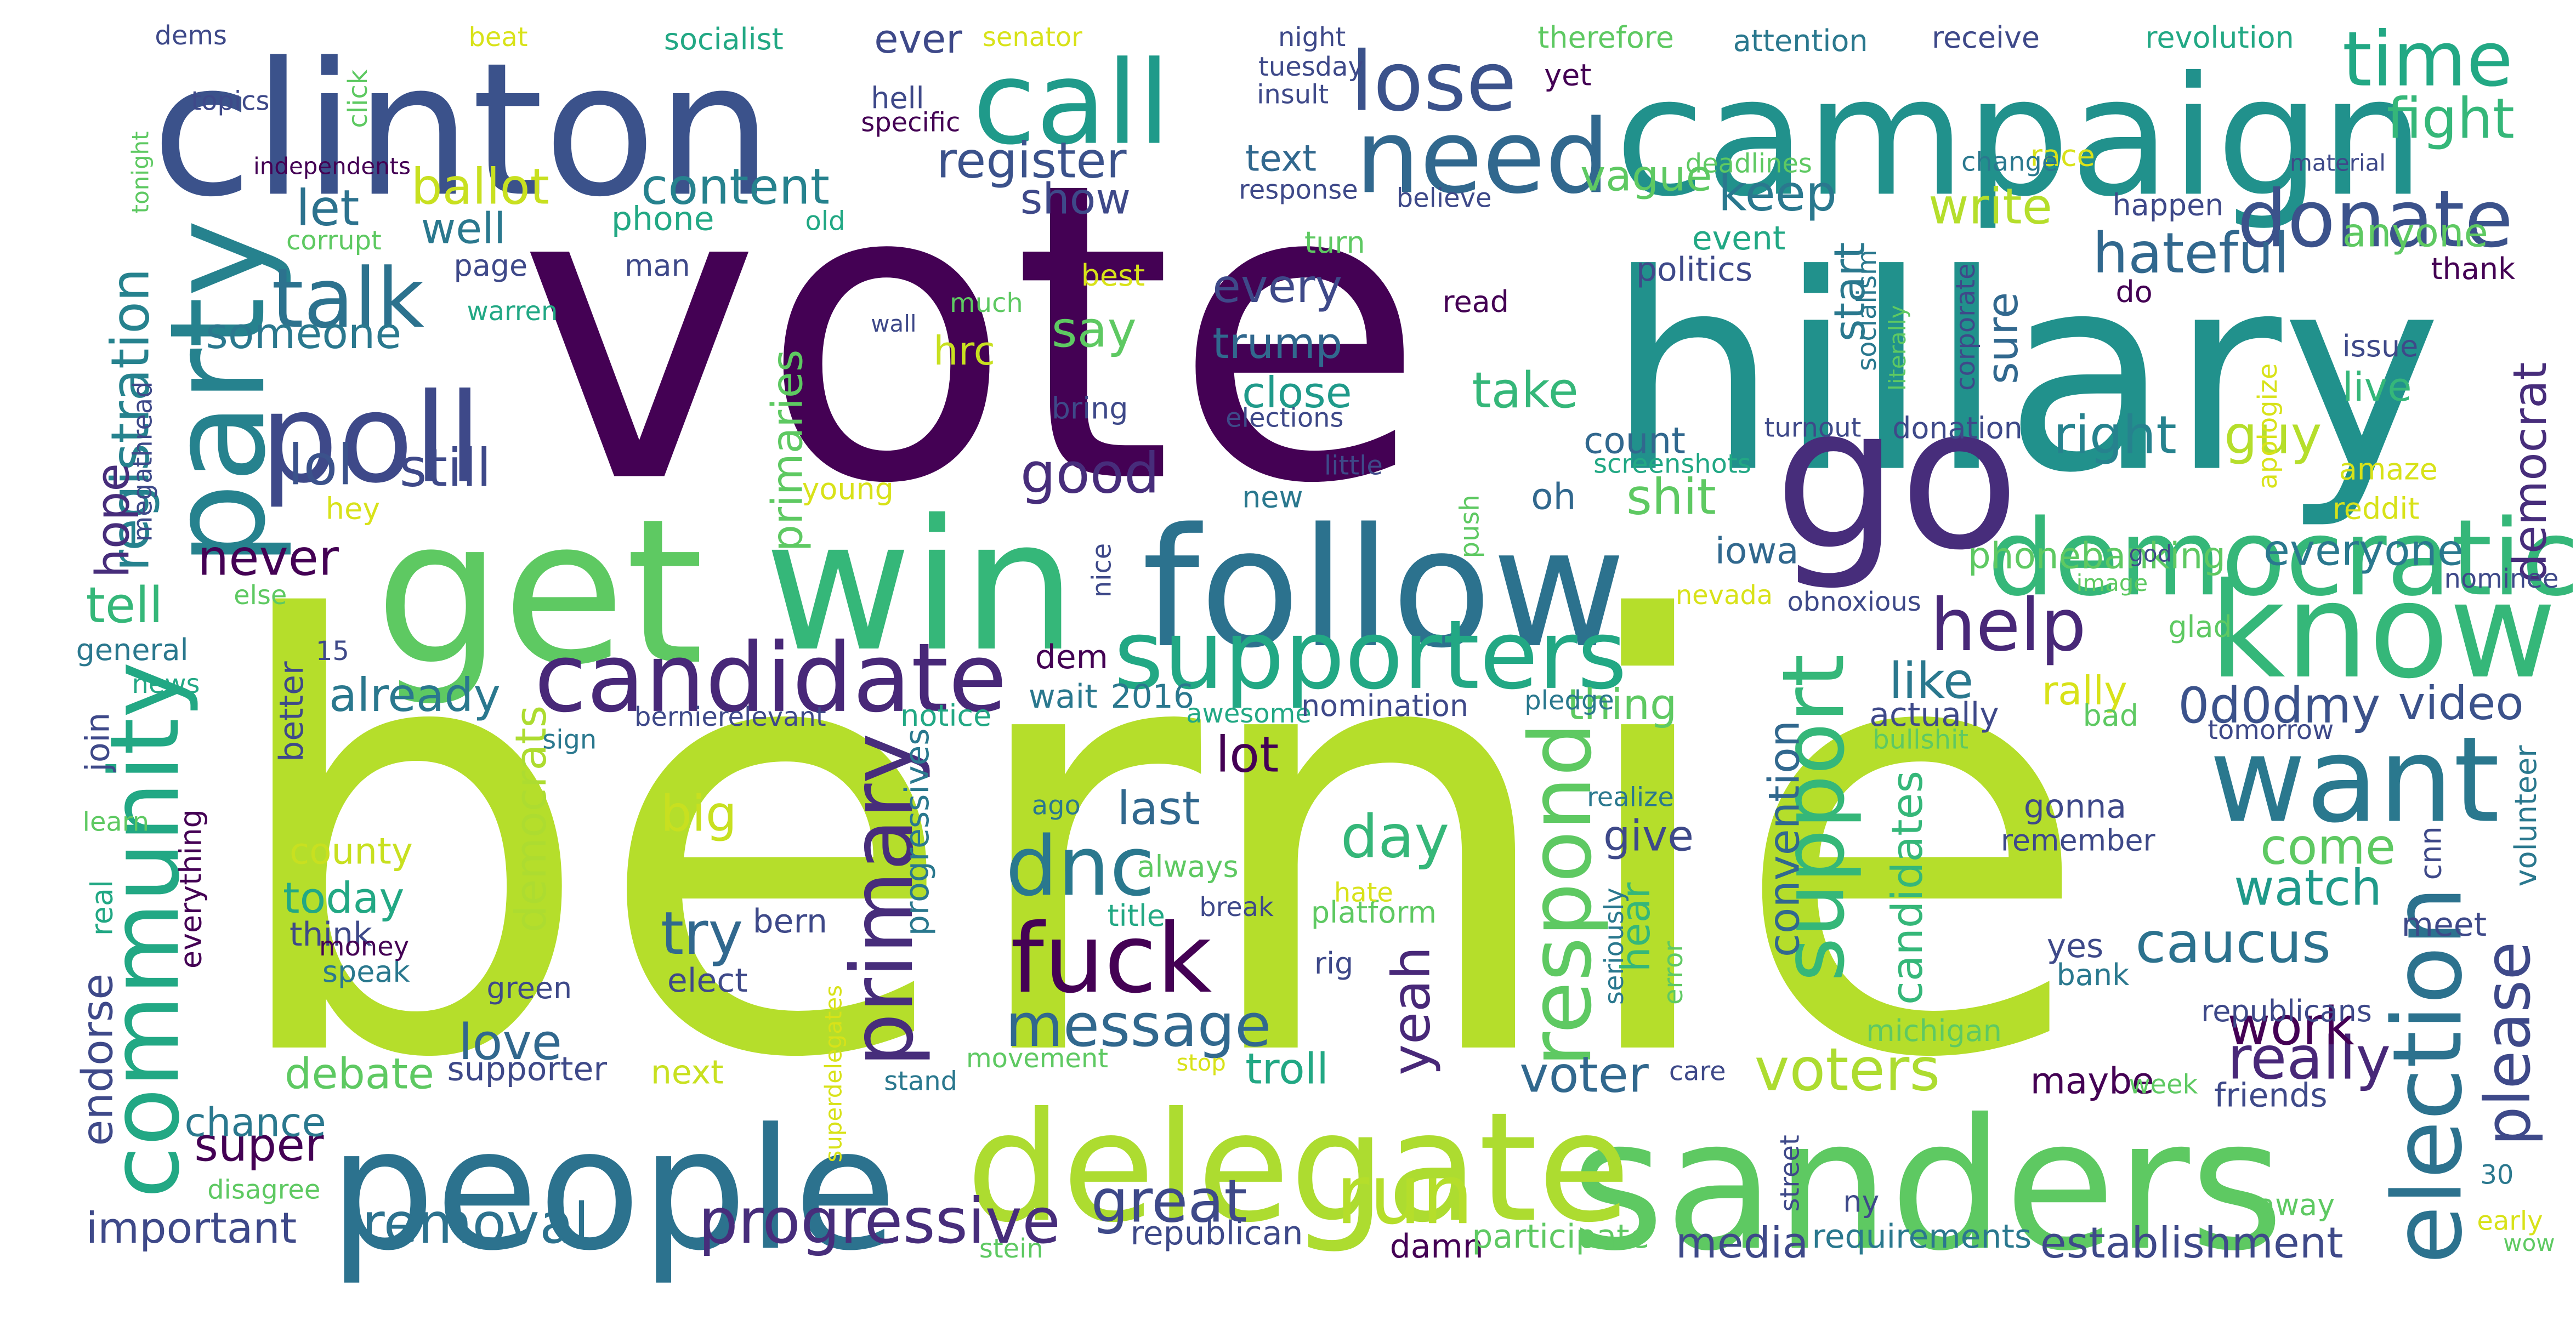 The width and height of the screenshot is (2576, 1320). I want to click on word-seriously: seriously, so click(1615, 946).